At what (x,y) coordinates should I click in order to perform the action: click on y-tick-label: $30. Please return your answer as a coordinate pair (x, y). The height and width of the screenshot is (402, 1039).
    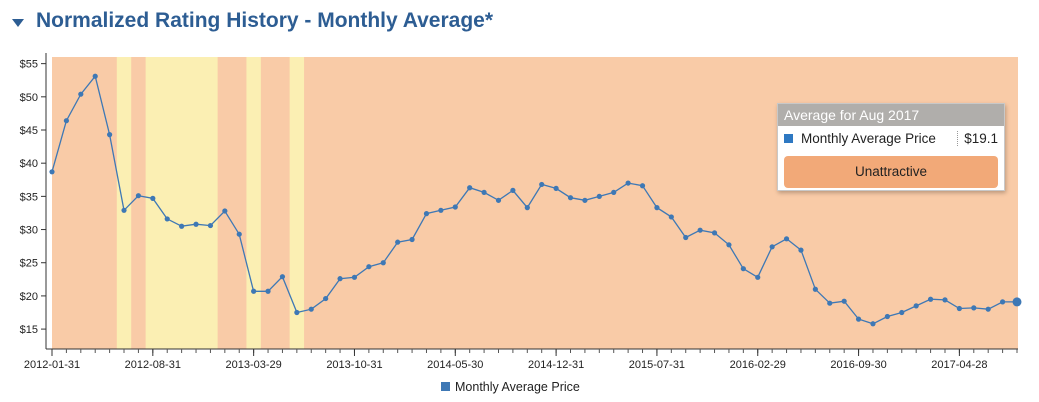
    Looking at the image, I should click on (29, 231).